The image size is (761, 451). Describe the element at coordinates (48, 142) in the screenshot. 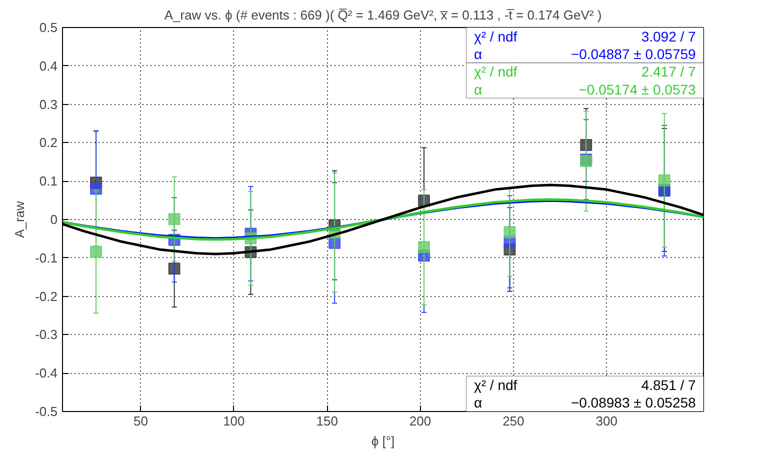

I see `y-tick-label: 0.2` at that location.